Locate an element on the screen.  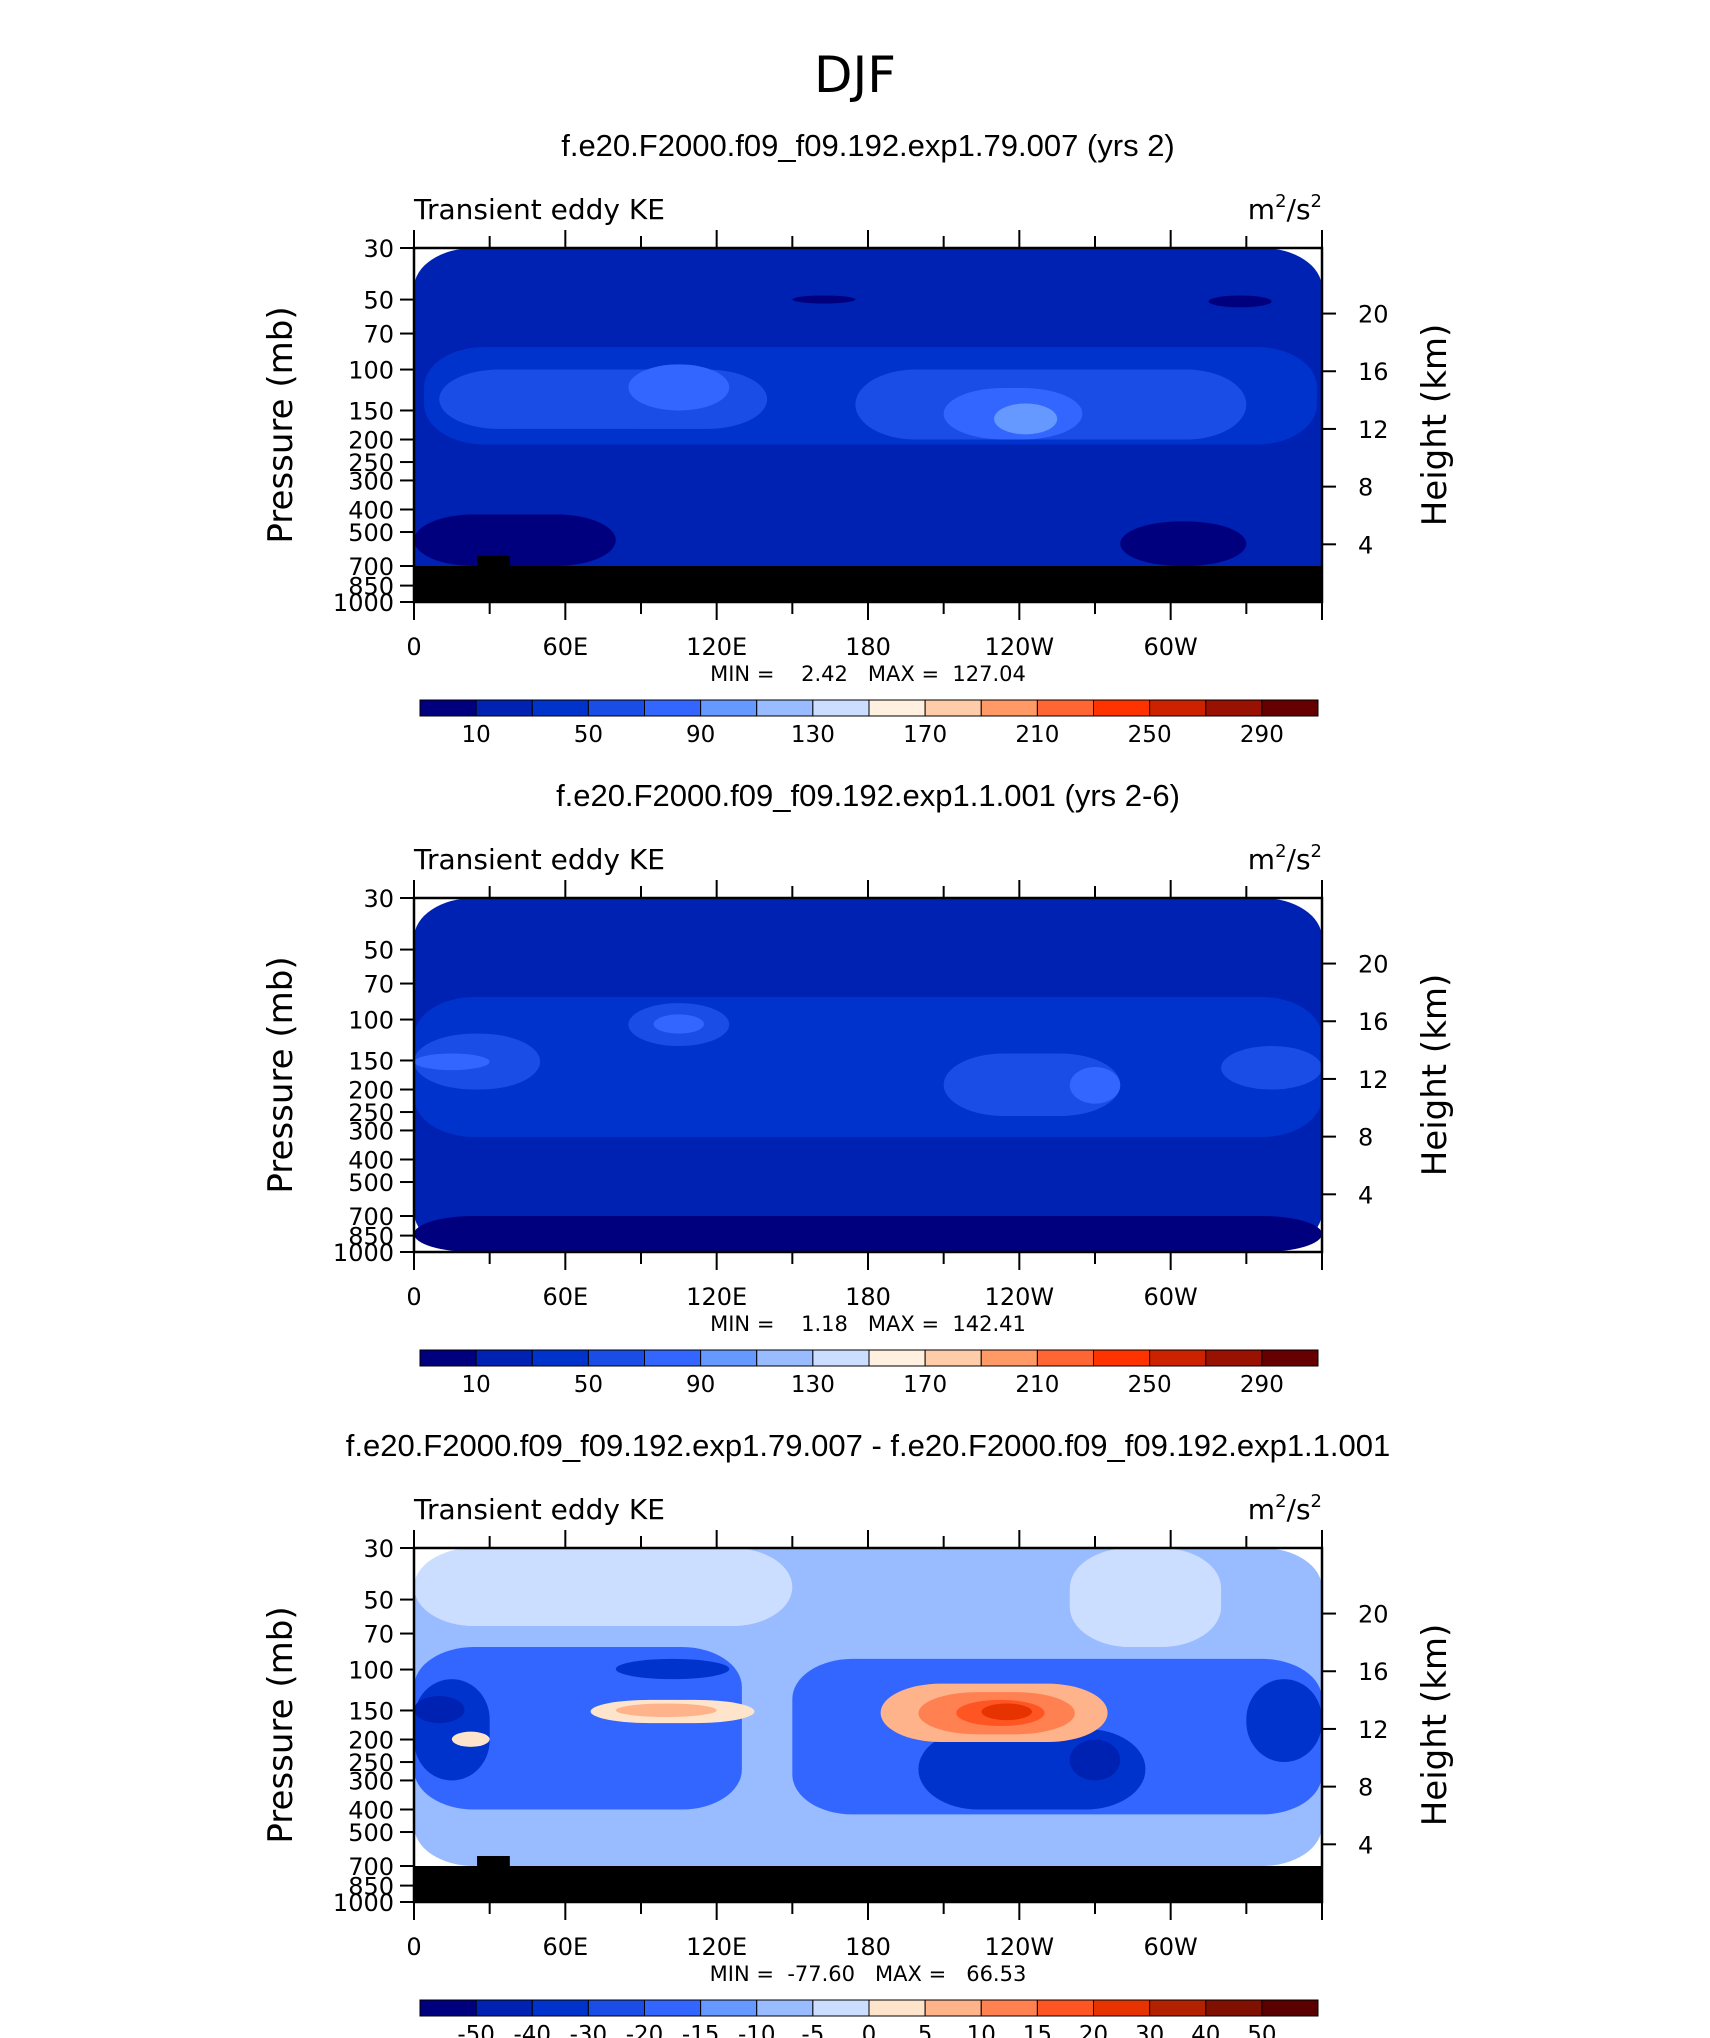
topography-peak is located at coordinates (493, 561).